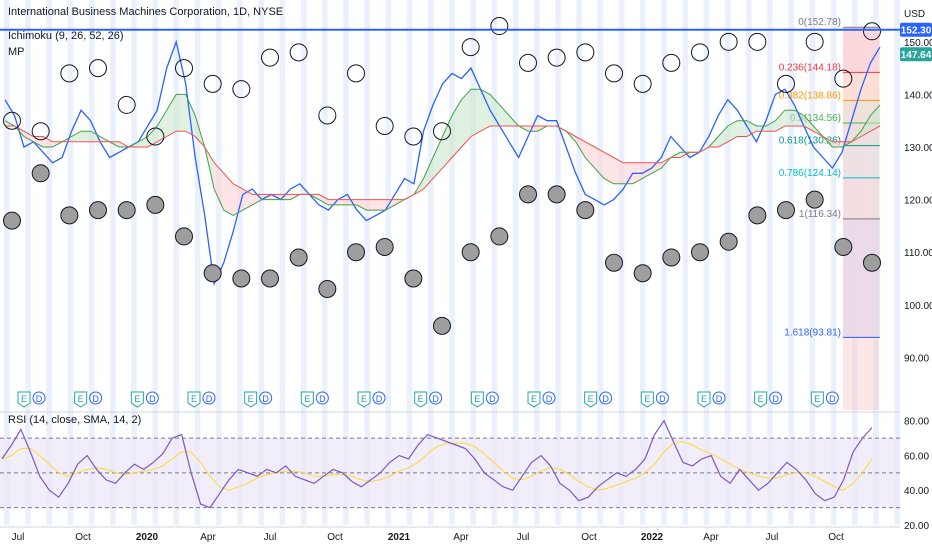  I want to click on rsi-axis: 20.00 40.00 60.00 80.00, so click(916, 474).